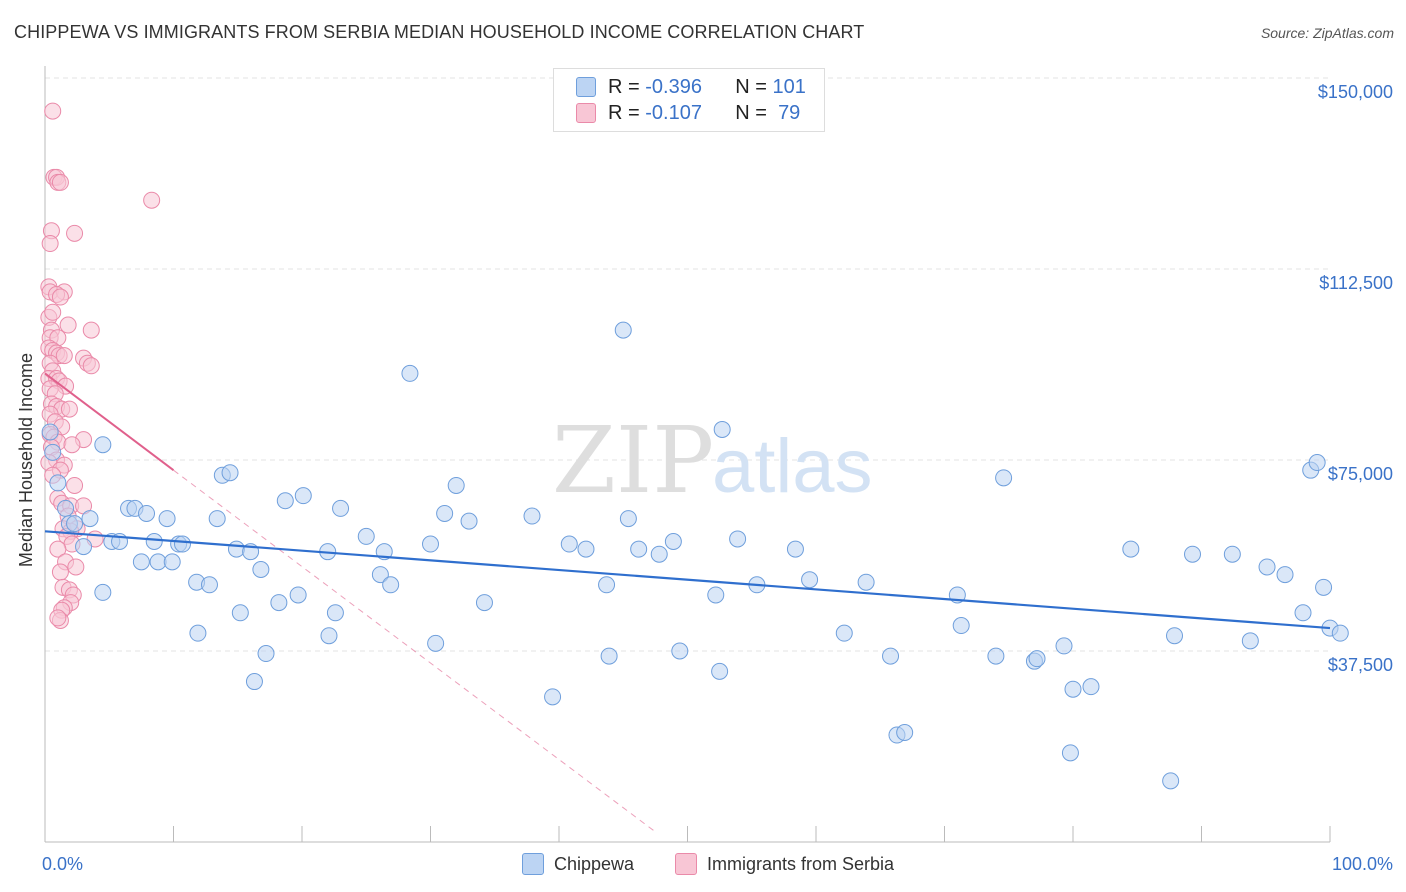 This screenshot has width=1406, height=892. What do you see at coordinates (594, 863) in the screenshot?
I see `bottom-legend-label-chippewa: Chippewa` at bounding box center [594, 863].